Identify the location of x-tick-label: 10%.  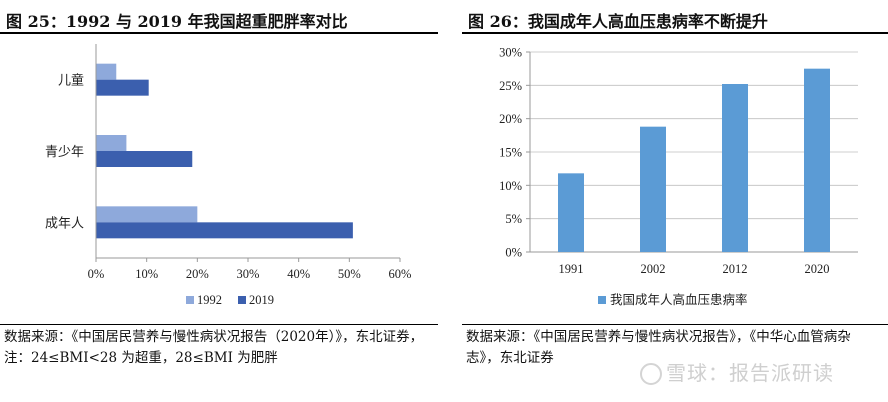
(146, 274).